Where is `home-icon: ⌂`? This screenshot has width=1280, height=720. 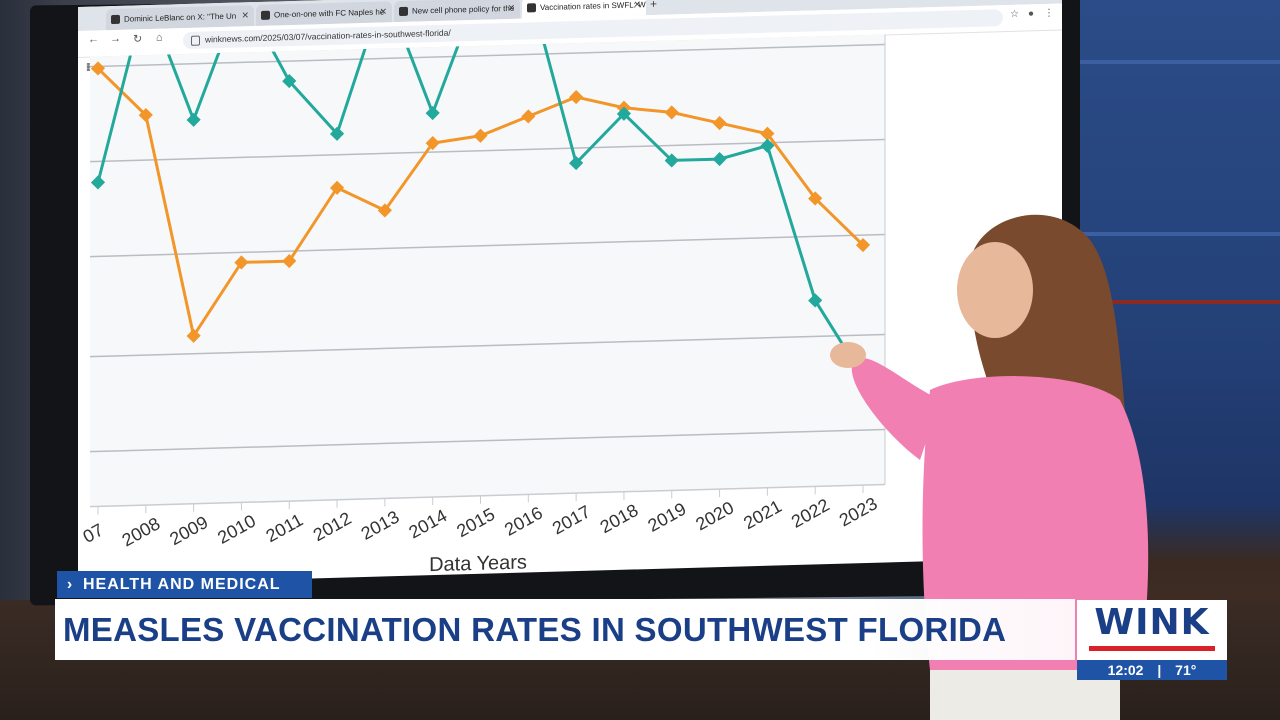 home-icon: ⌂ is located at coordinates (159, 37).